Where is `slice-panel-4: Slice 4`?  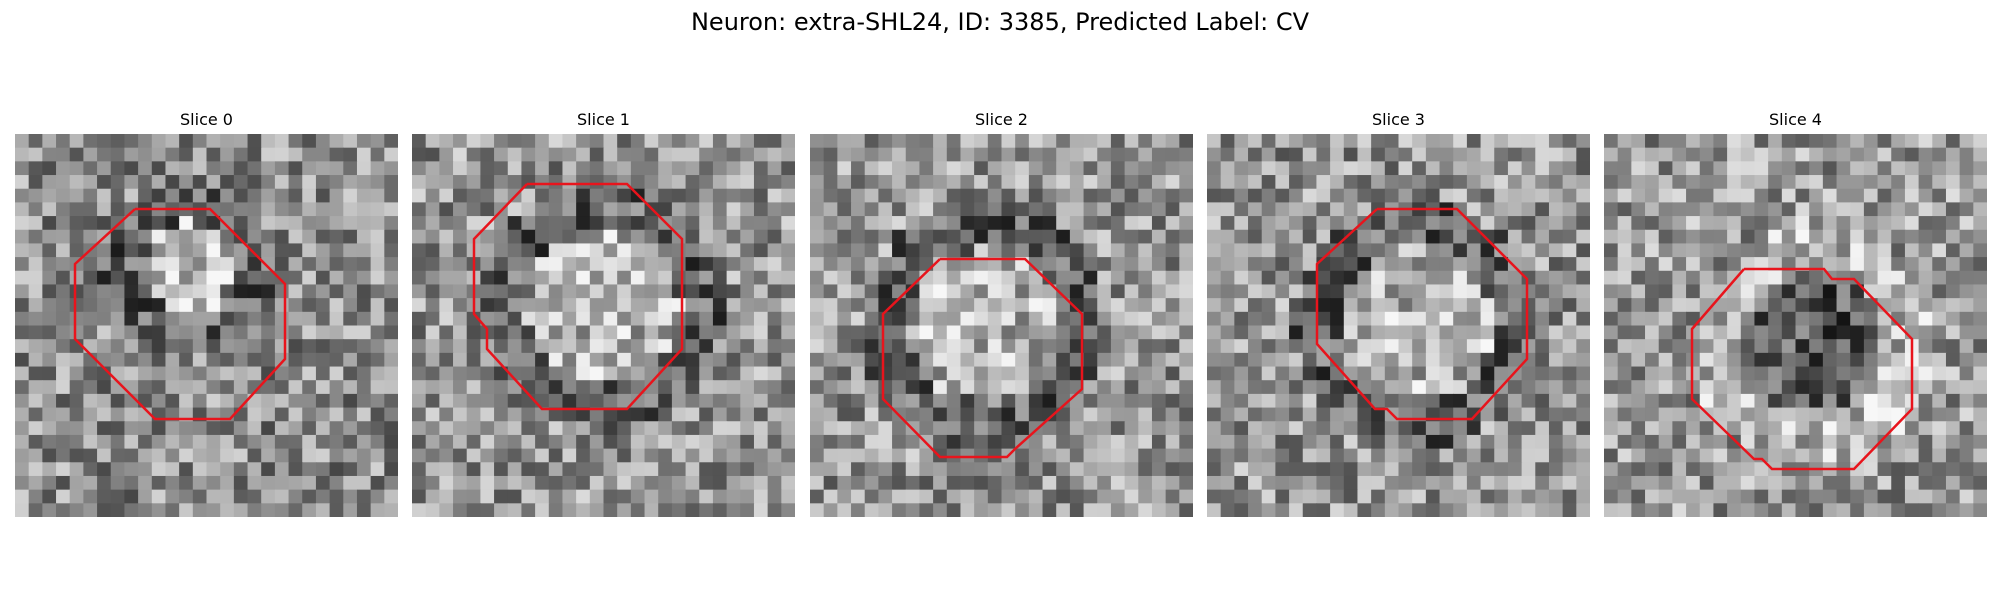 slice-panel-4: Slice 4 is located at coordinates (1795, 313).